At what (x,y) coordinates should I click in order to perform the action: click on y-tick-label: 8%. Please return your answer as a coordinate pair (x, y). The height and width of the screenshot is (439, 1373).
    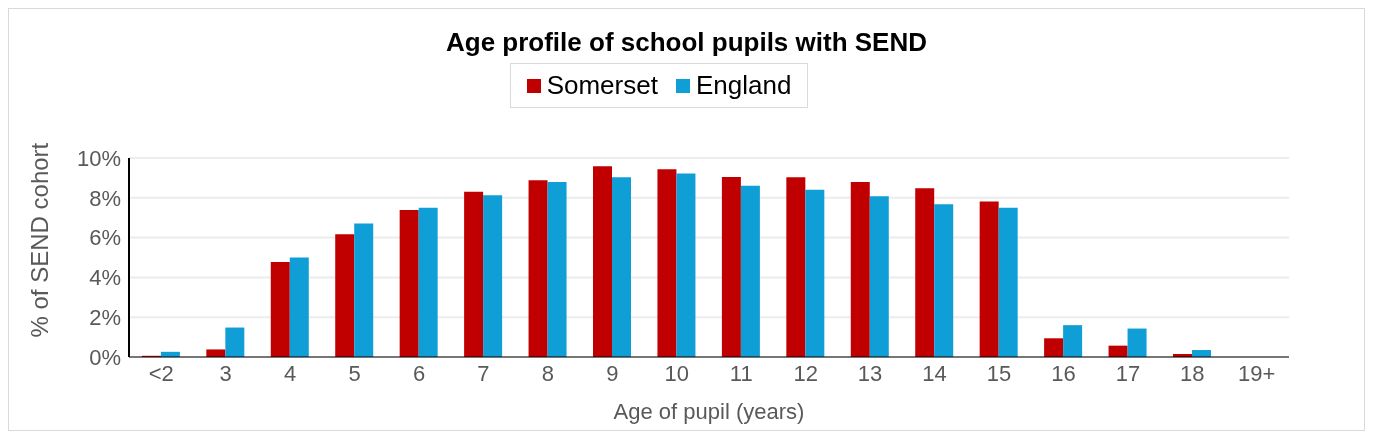
    Looking at the image, I should click on (105, 198).